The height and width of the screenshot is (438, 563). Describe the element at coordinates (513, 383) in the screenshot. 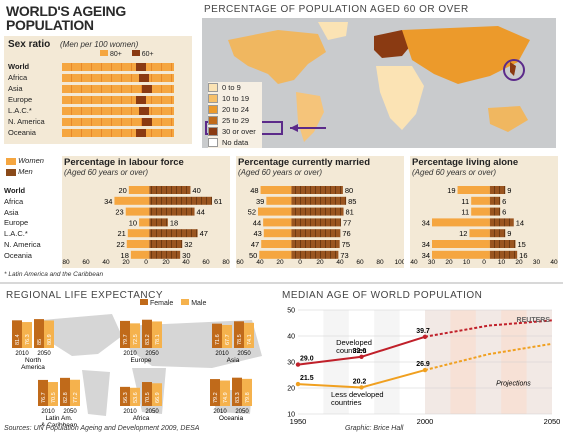

I see `projections-label: Projections` at that location.